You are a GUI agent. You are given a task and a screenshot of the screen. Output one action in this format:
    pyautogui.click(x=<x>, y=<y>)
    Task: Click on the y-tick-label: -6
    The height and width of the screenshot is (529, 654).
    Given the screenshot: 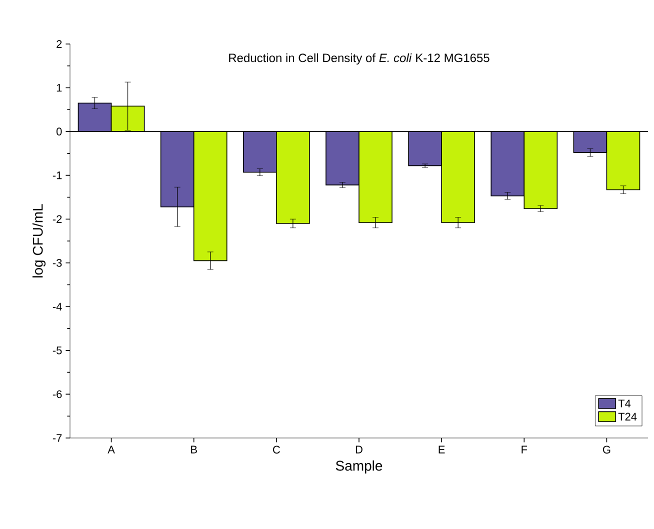 What is the action you would take?
    pyautogui.click(x=57, y=394)
    